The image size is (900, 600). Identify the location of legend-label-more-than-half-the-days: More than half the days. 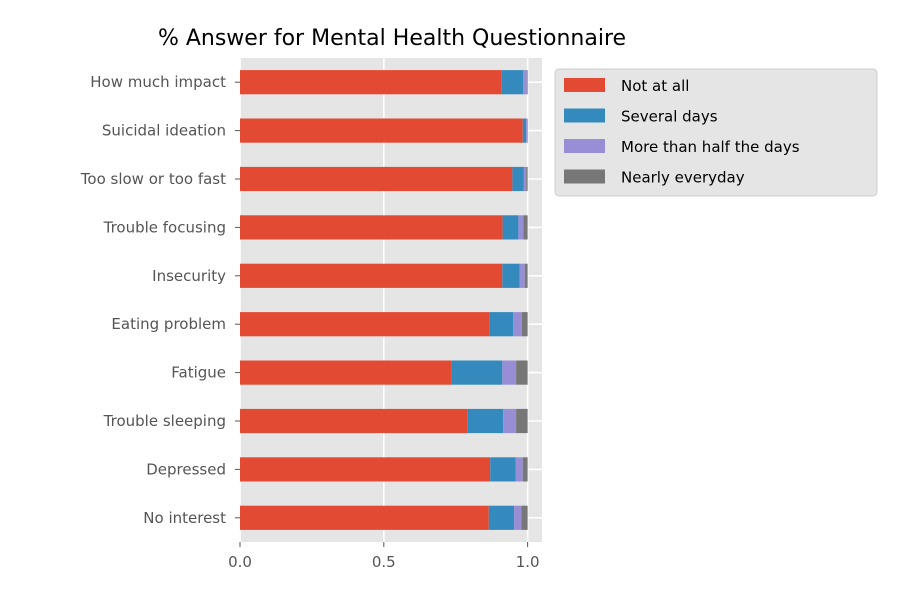
(710, 147).